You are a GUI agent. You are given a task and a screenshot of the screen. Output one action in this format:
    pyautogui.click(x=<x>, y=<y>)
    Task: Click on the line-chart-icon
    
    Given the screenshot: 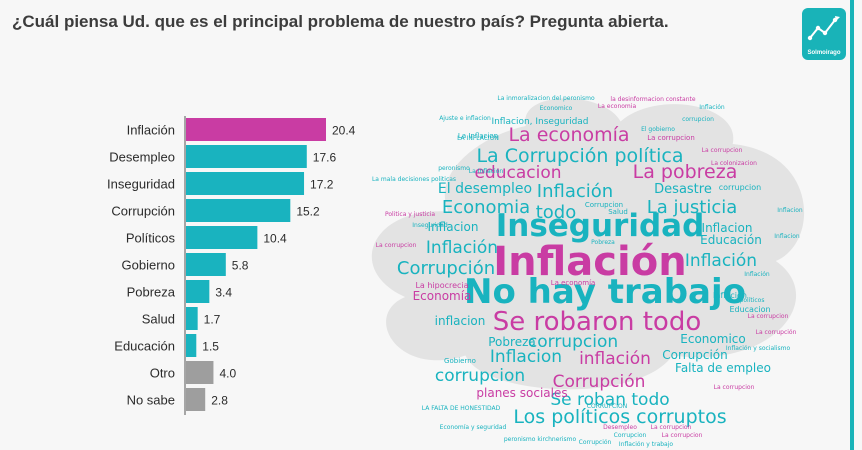 What is the action you would take?
    pyautogui.click(x=823, y=28)
    